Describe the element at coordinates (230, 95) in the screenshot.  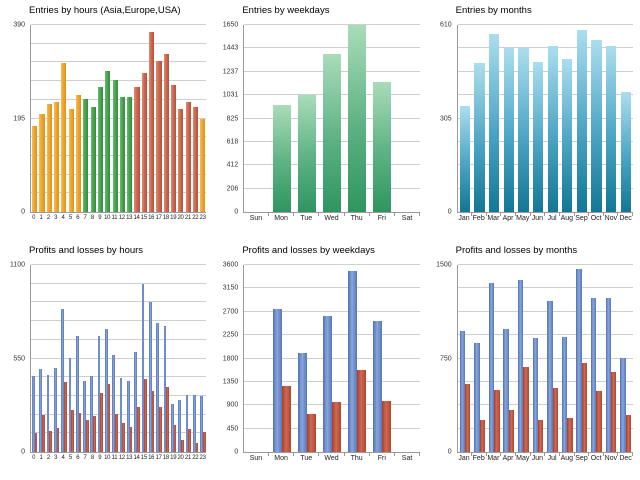
I see `y-axis-label: 1031` at that location.